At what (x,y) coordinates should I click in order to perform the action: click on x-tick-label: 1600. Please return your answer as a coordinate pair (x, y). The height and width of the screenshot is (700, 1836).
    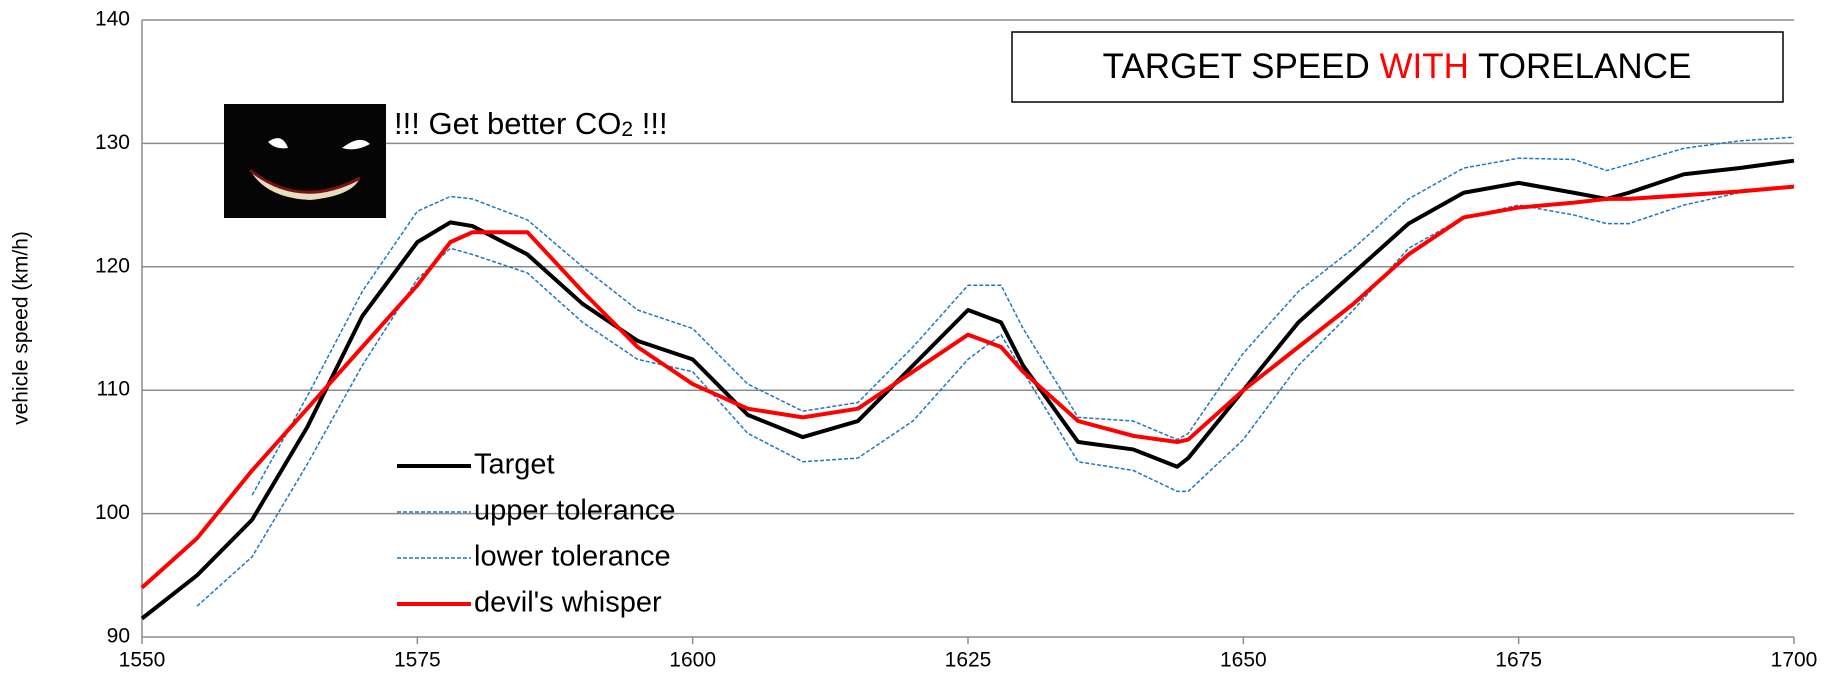
    Looking at the image, I should click on (692, 660).